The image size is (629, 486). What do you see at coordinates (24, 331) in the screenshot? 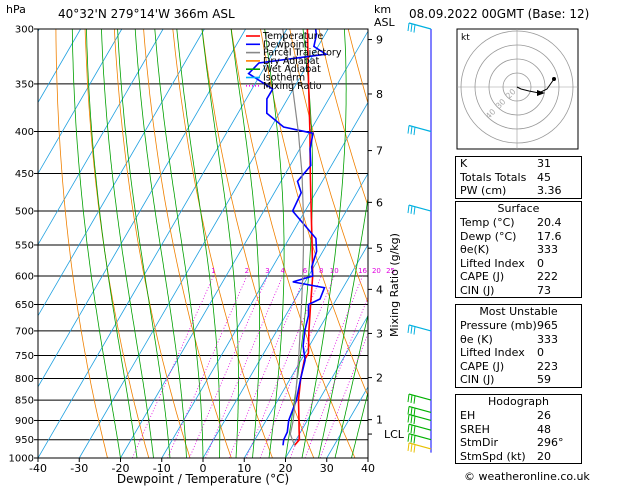
I see `pressure-tick-label: 700` at bounding box center [24, 331].